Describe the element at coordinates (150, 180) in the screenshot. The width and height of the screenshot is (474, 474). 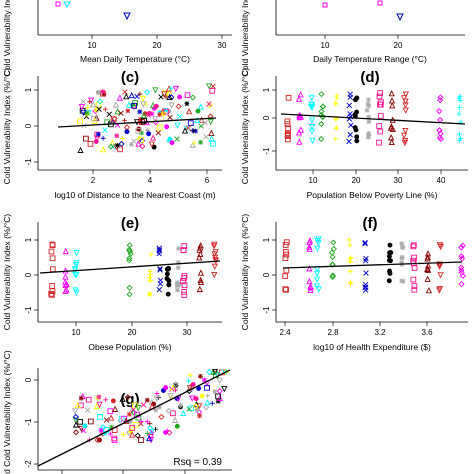
I see `x-tick-label: 4` at that location.